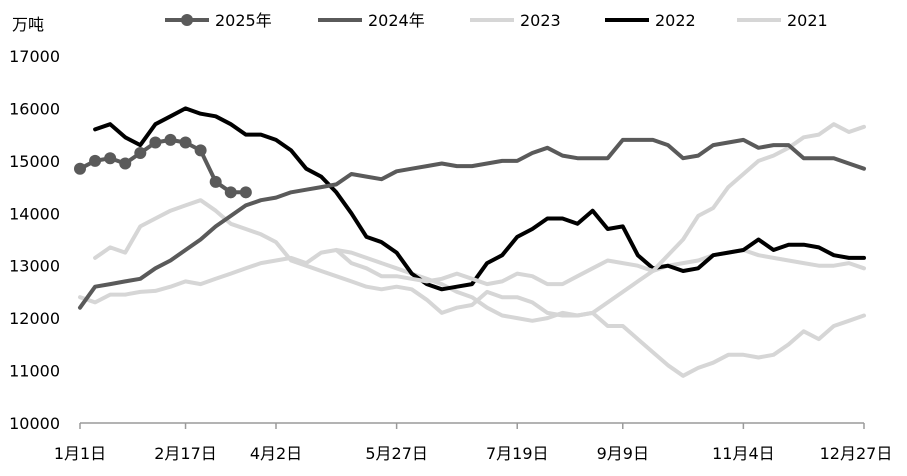  What do you see at coordinates (187, 20) in the screenshot?
I see `legend-marker` at bounding box center [187, 20].